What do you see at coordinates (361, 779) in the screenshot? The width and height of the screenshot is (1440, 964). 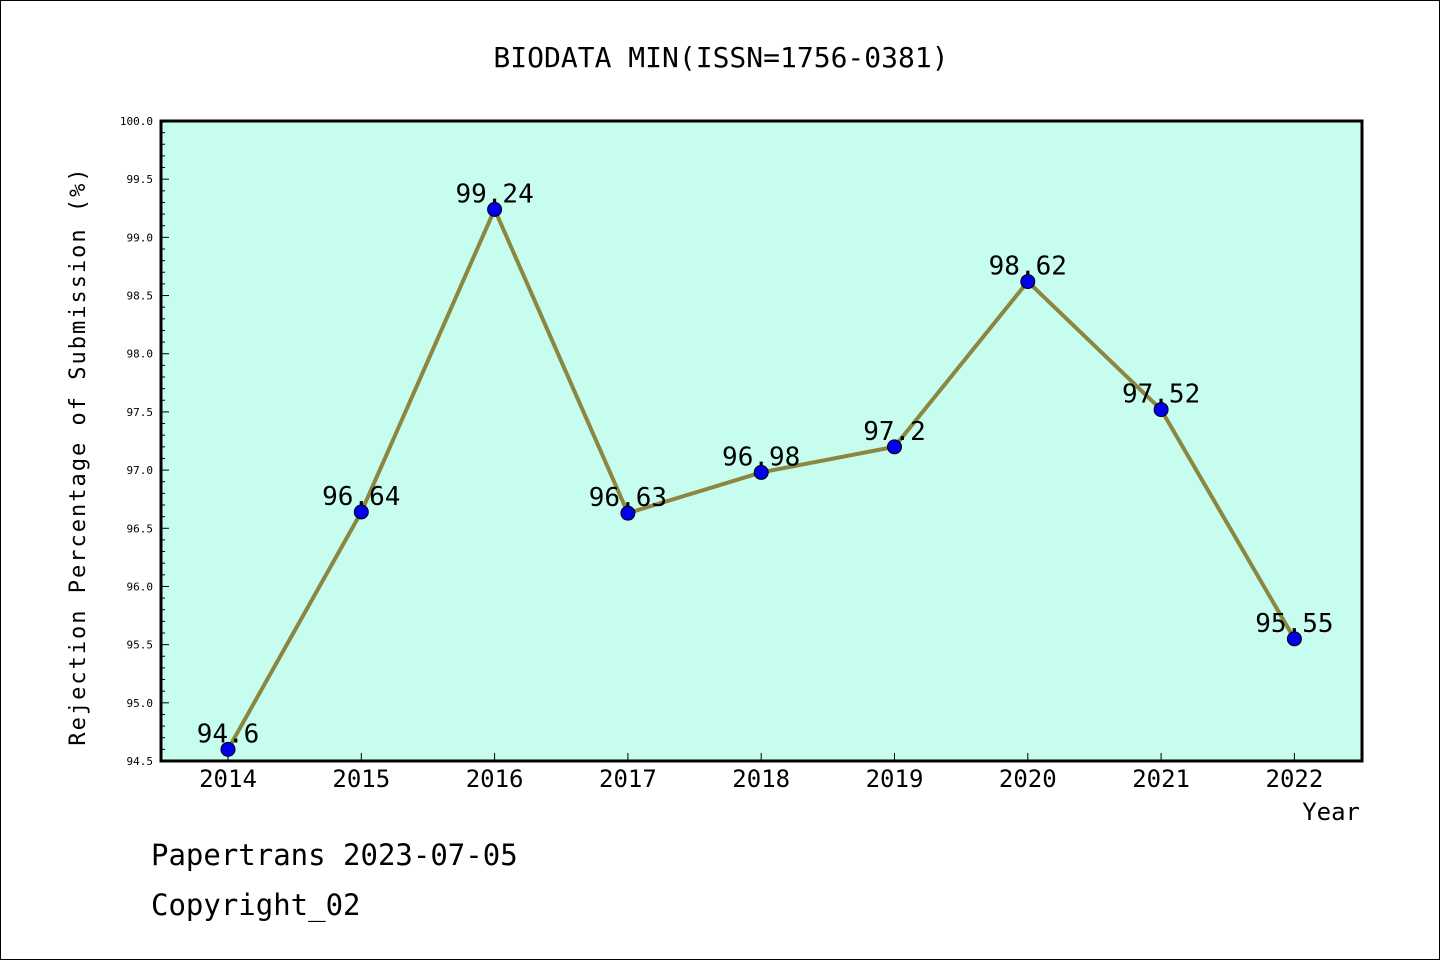 I see `x-tick-label: 2015` at bounding box center [361, 779].